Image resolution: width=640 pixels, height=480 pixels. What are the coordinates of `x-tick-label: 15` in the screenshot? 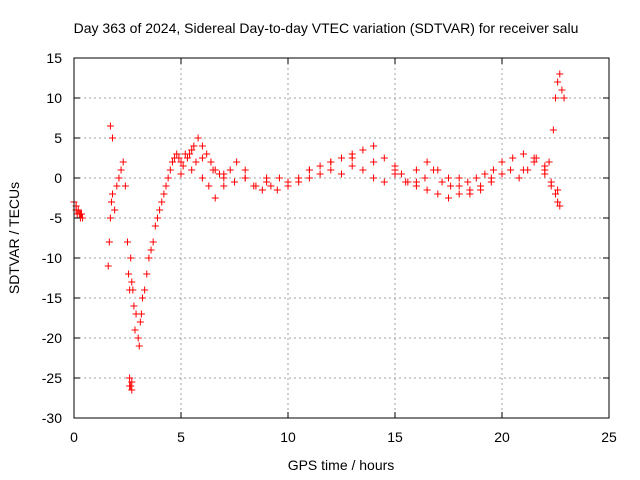 It's located at (395, 437).